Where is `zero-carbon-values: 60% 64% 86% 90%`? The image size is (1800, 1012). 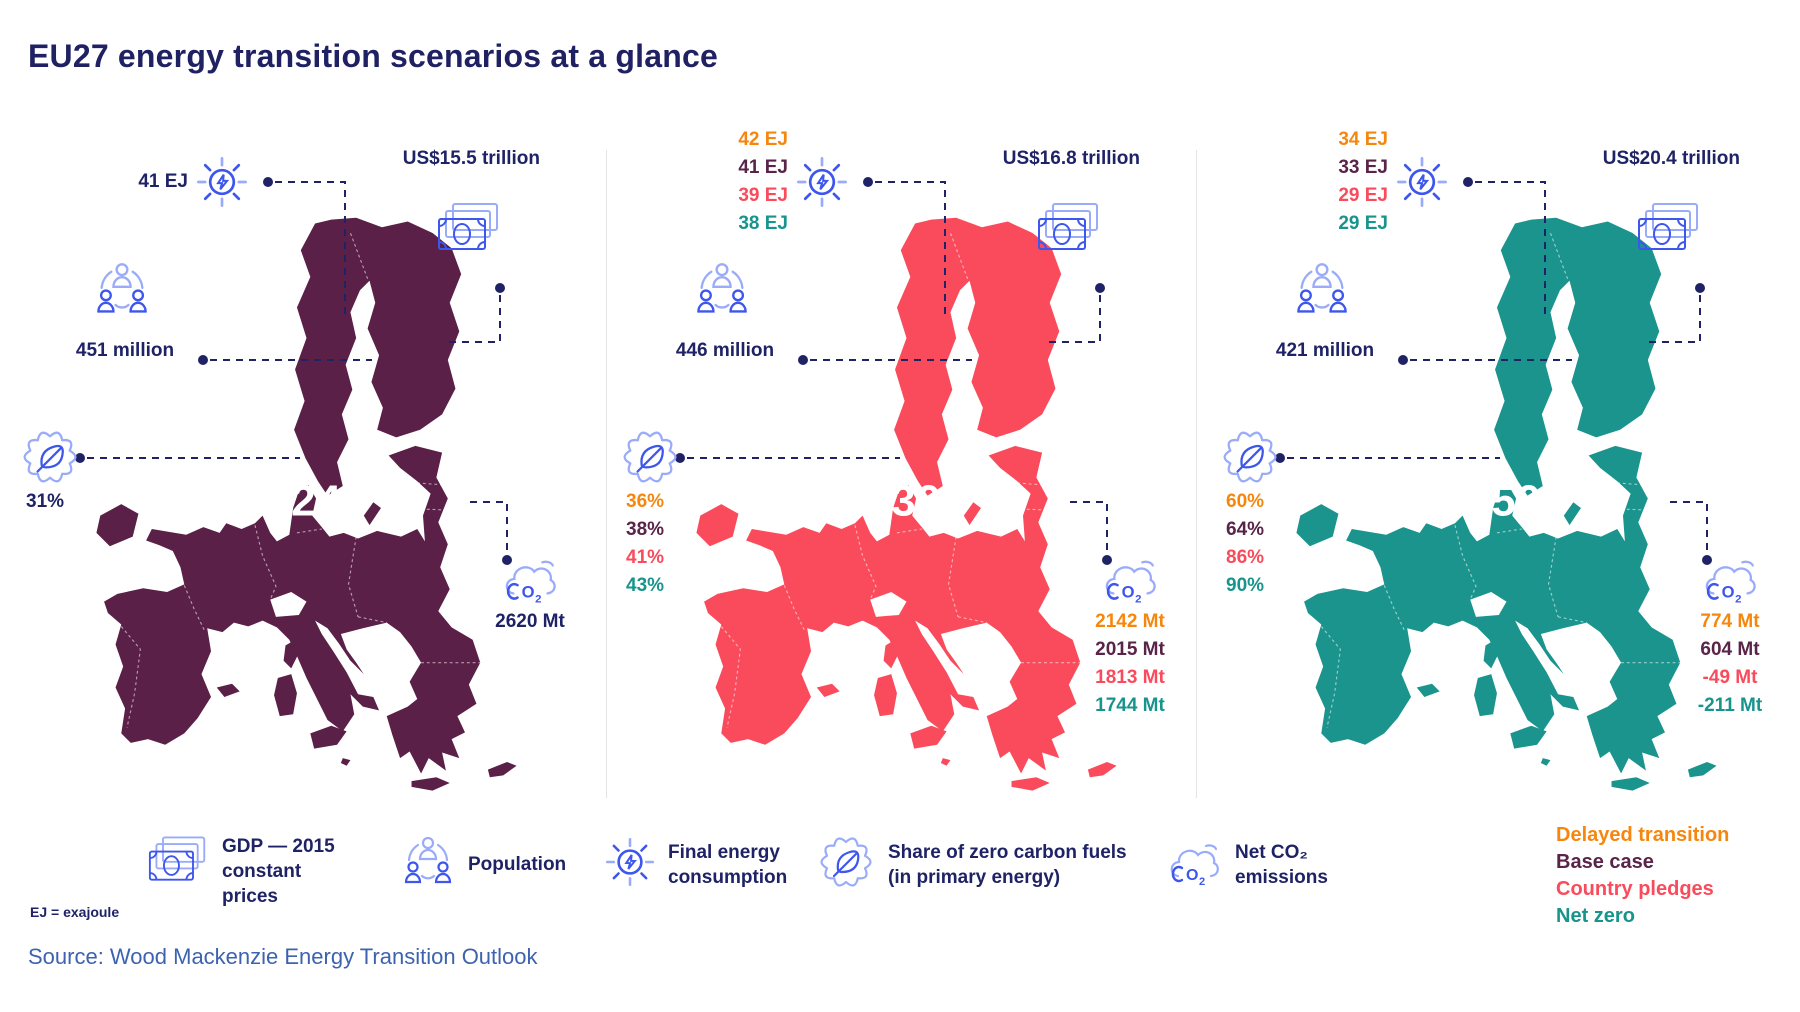 zero-carbon-values: 60% 64% 86% 90% is located at coordinates (1281, 544).